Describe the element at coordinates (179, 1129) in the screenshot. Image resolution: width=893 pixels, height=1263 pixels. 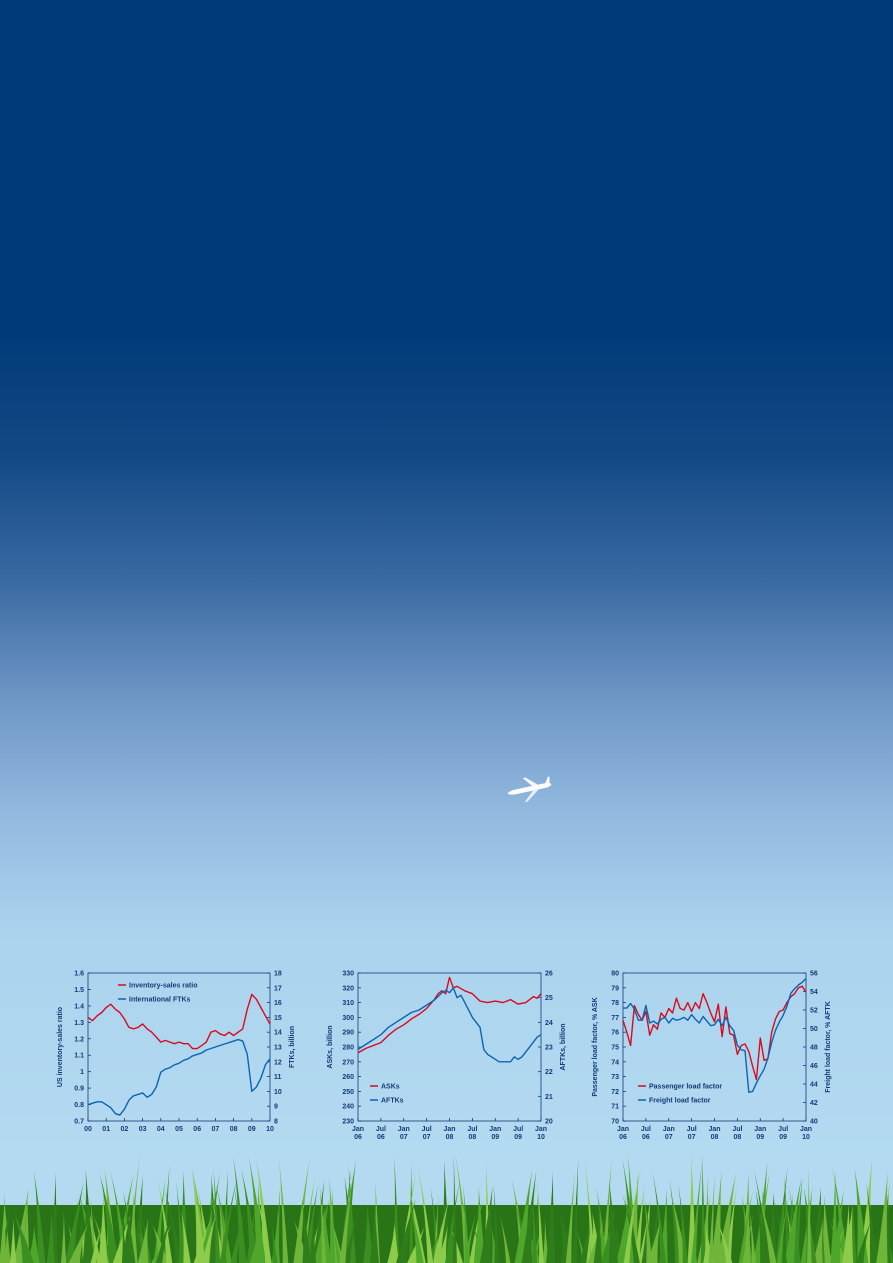
I see `x-tick-label: 05` at that location.